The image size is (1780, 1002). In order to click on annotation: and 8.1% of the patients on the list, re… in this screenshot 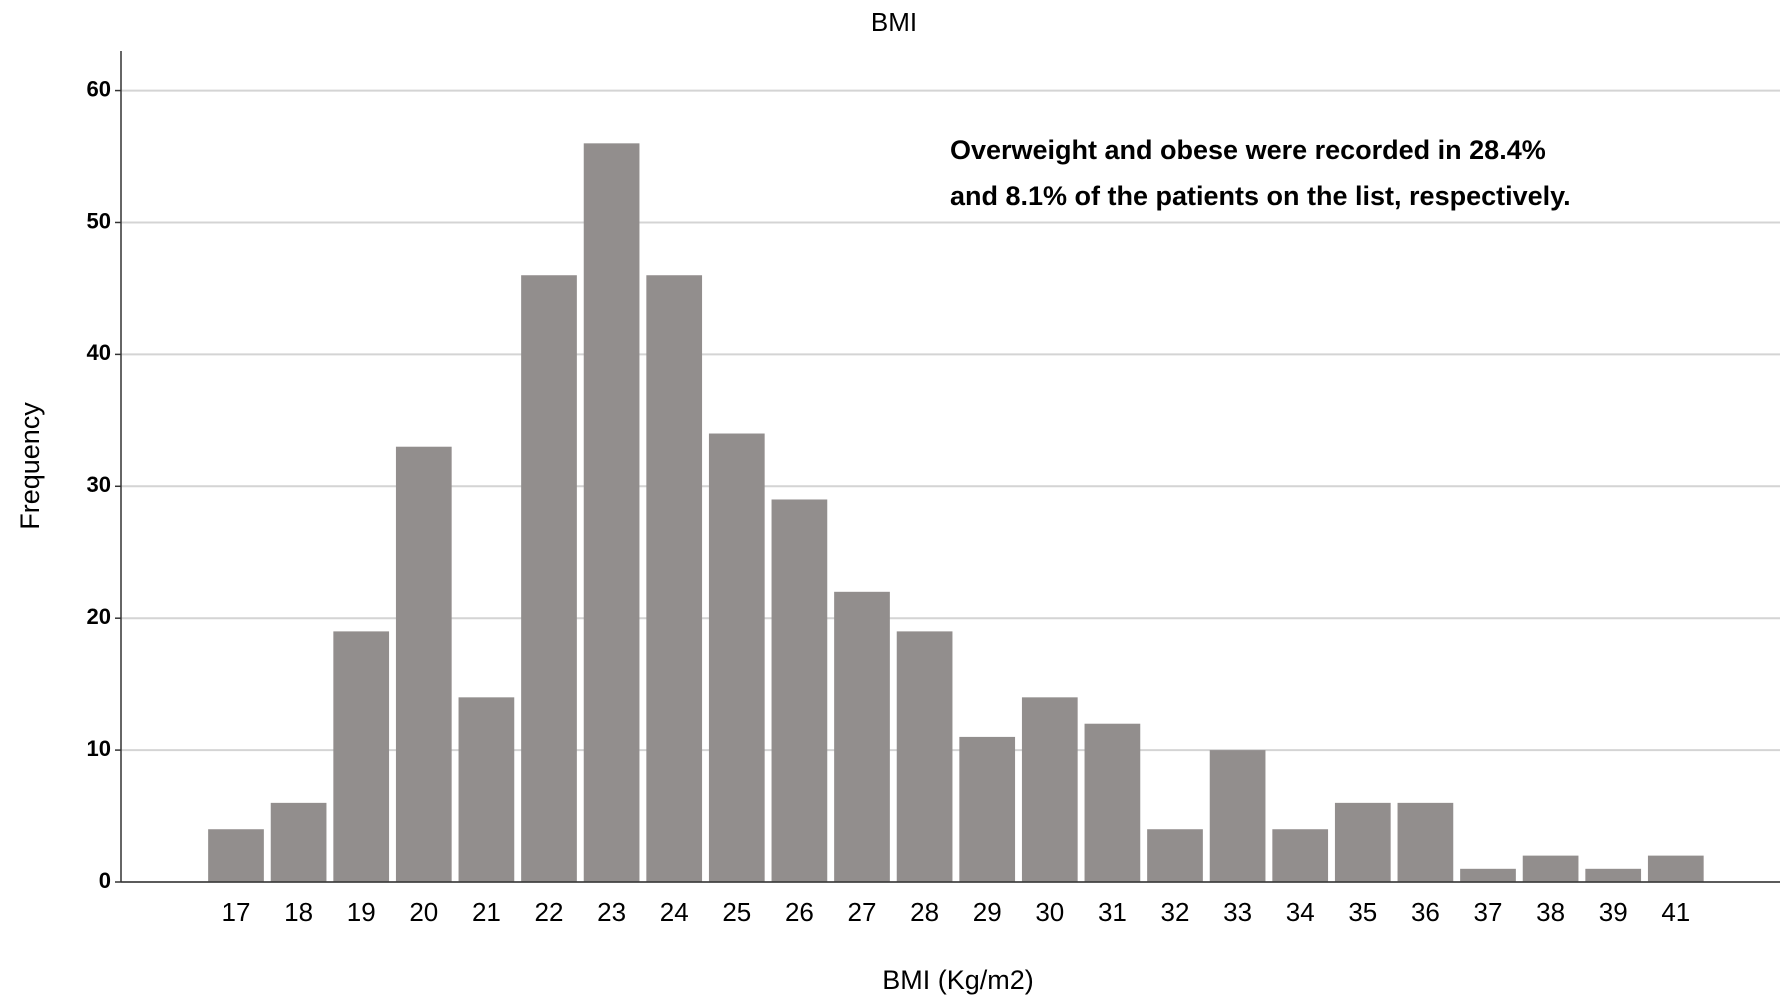, I will do `click(1260, 196)`.